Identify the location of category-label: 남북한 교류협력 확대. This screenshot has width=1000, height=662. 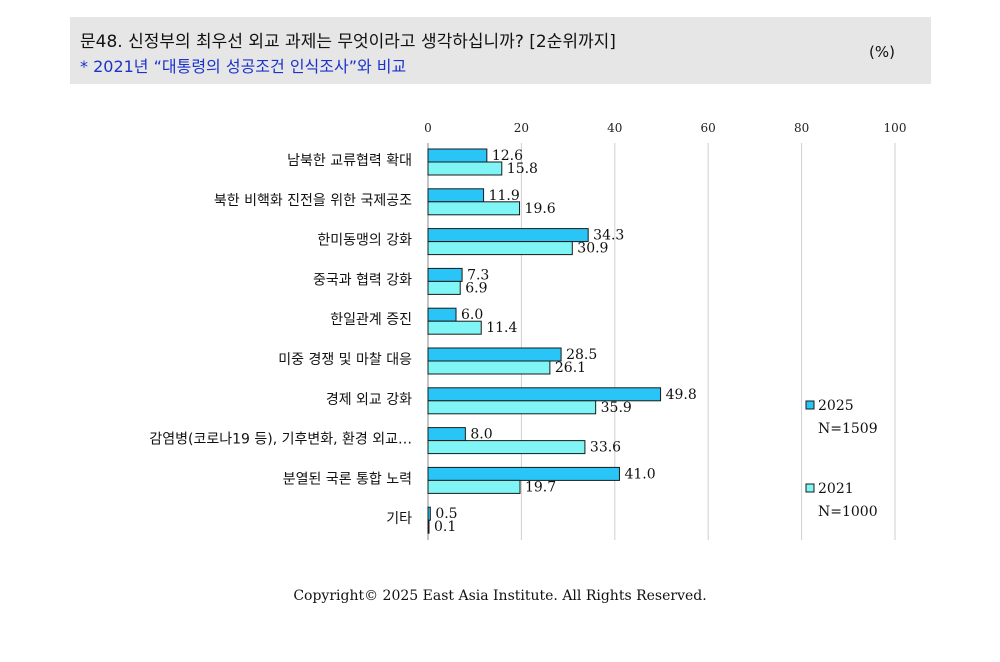
(349, 161).